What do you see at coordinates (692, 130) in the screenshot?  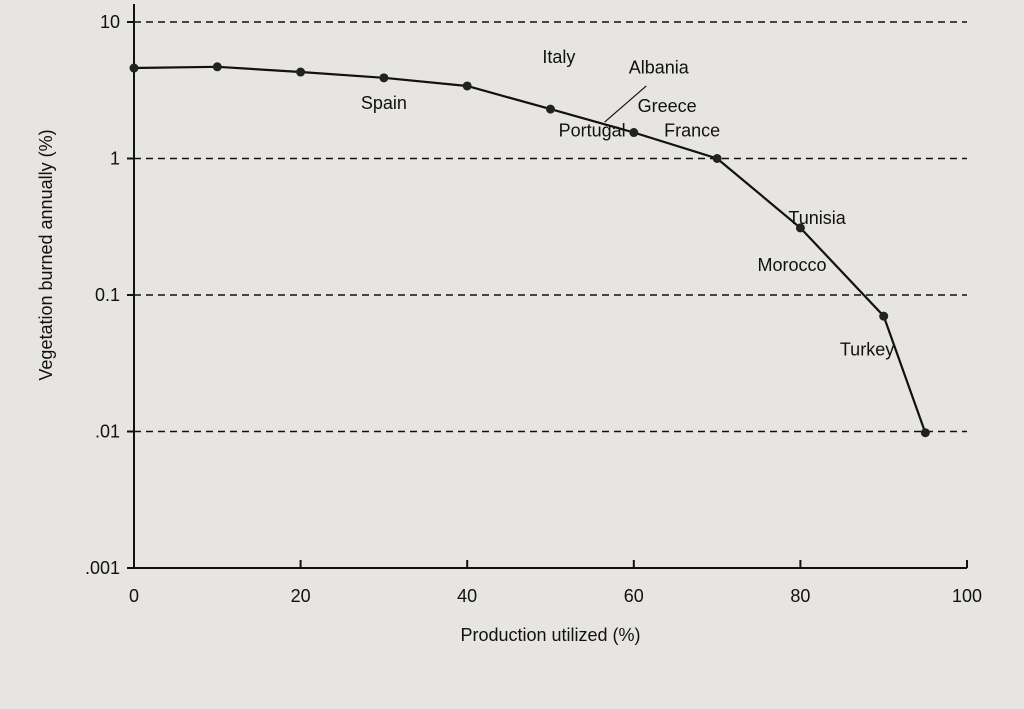 I see `annotation-france: France` at bounding box center [692, 130].